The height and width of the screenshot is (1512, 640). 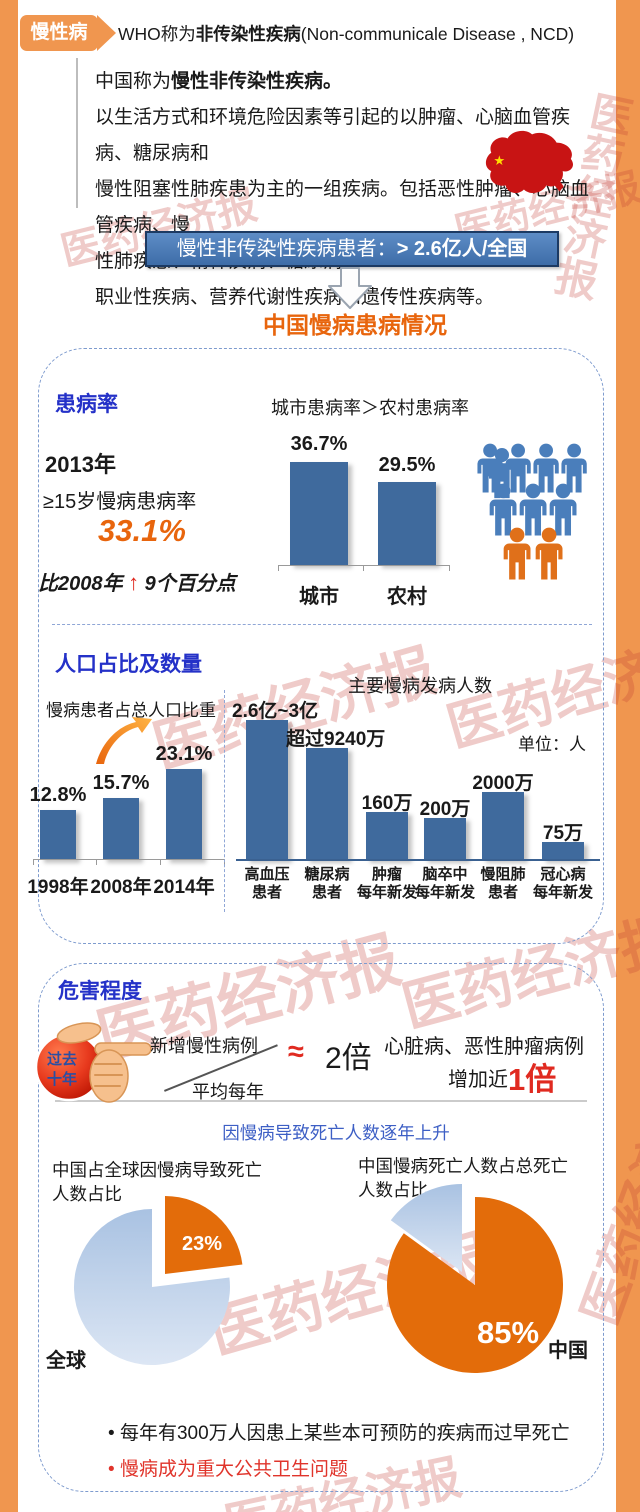 I want to click on note-suffix: 9个百分点, so click(x=190, y=584).